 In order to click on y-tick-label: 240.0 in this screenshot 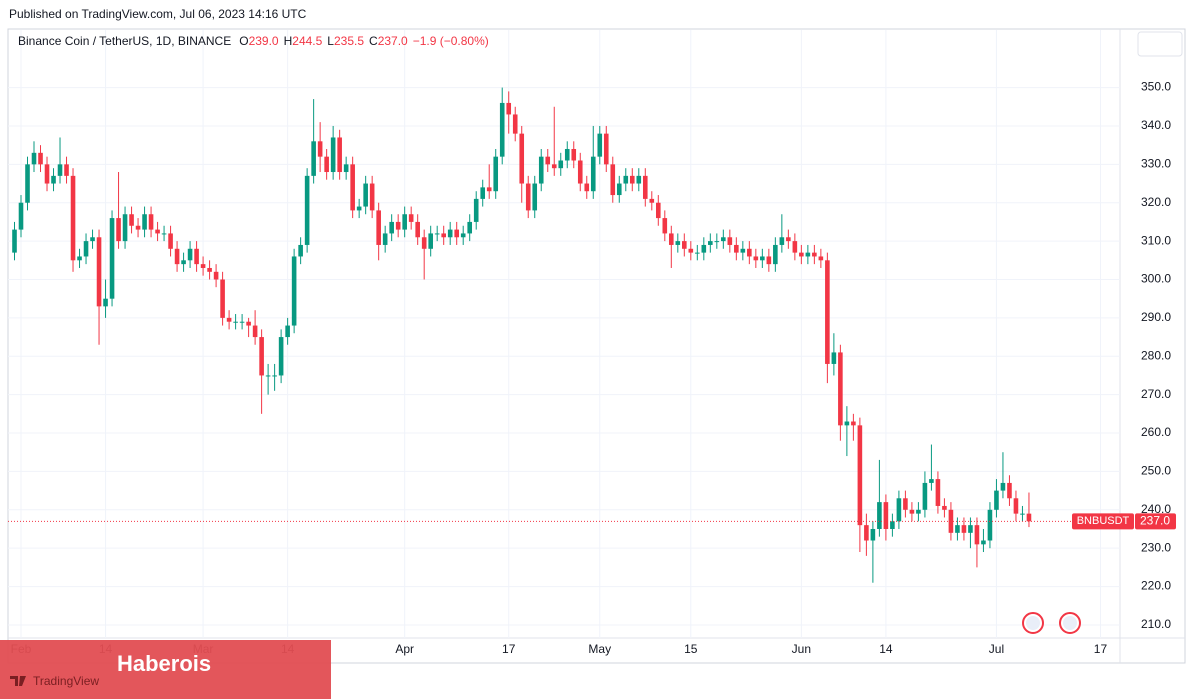, I will do `click(1156, 509)`.